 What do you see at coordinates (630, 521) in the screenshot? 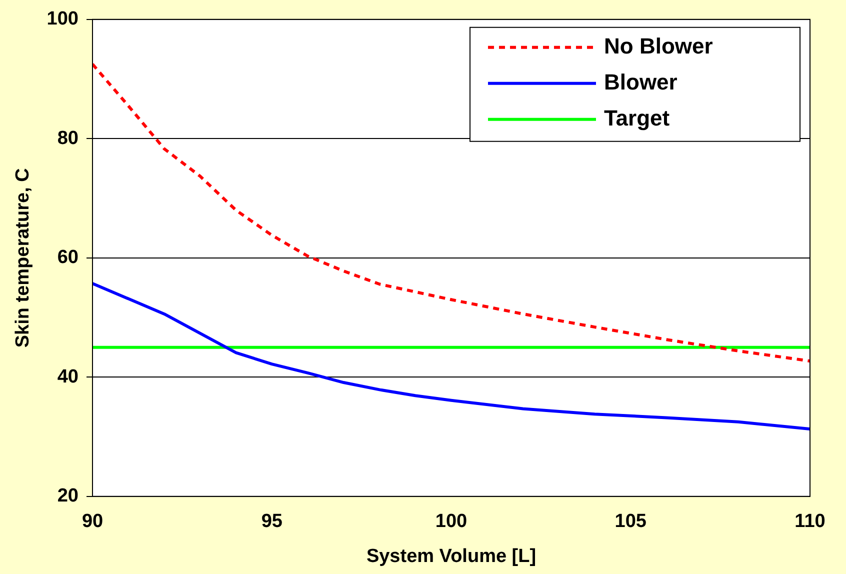
I see `x-tick-label: 105` at bounding box center [630, 521].